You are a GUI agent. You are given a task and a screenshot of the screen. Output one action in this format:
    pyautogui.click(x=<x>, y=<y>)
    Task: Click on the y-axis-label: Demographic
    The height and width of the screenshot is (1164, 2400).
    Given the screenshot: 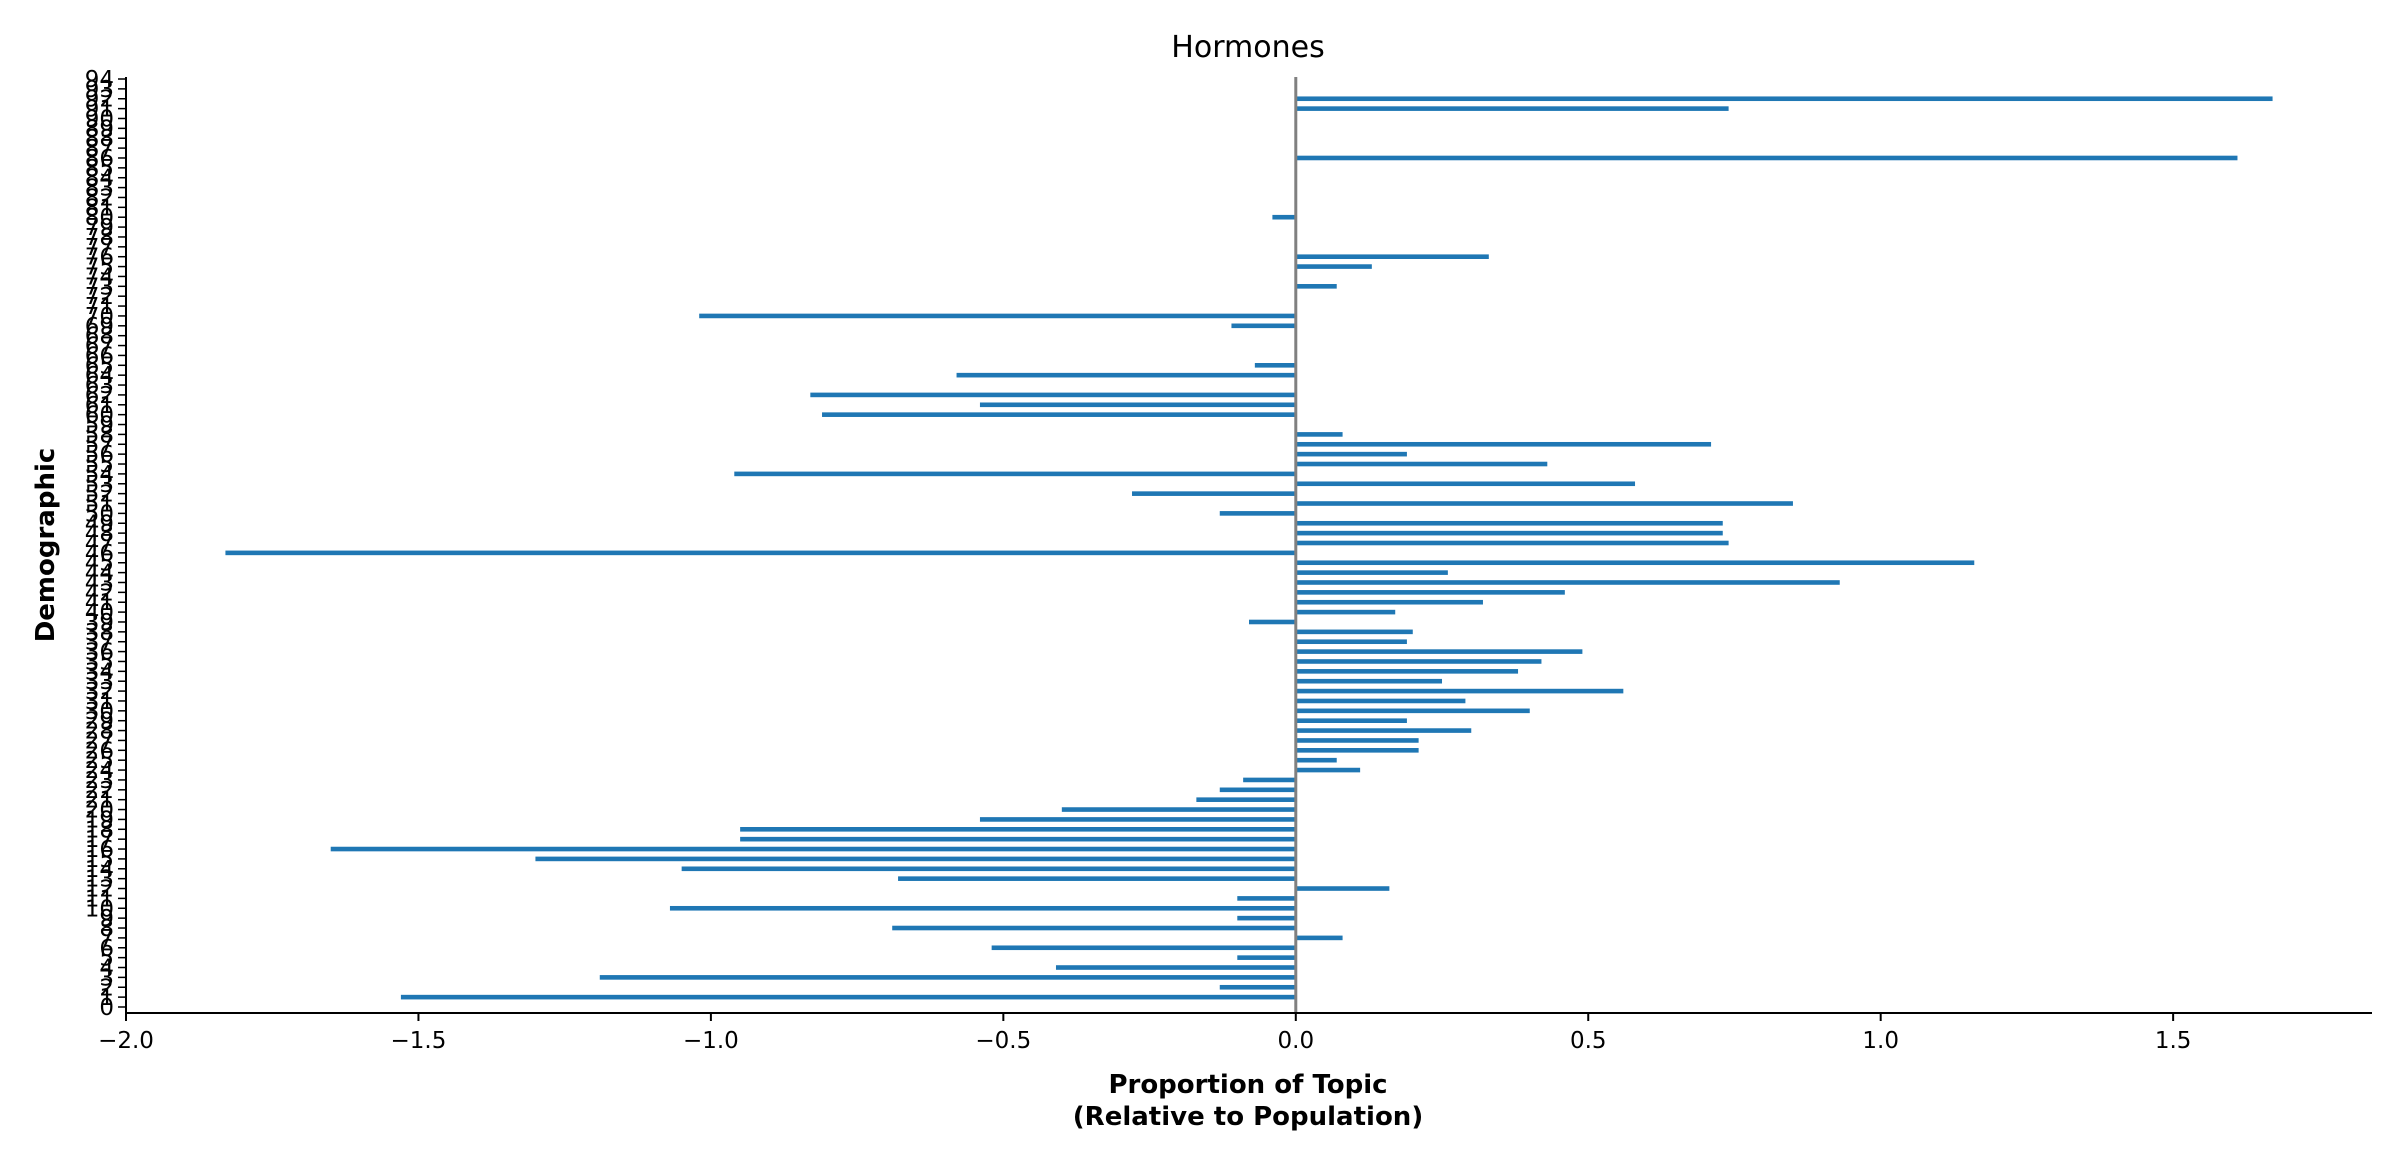 What is the action you would take?
    pyautogui.click(x=46, y=545)
    